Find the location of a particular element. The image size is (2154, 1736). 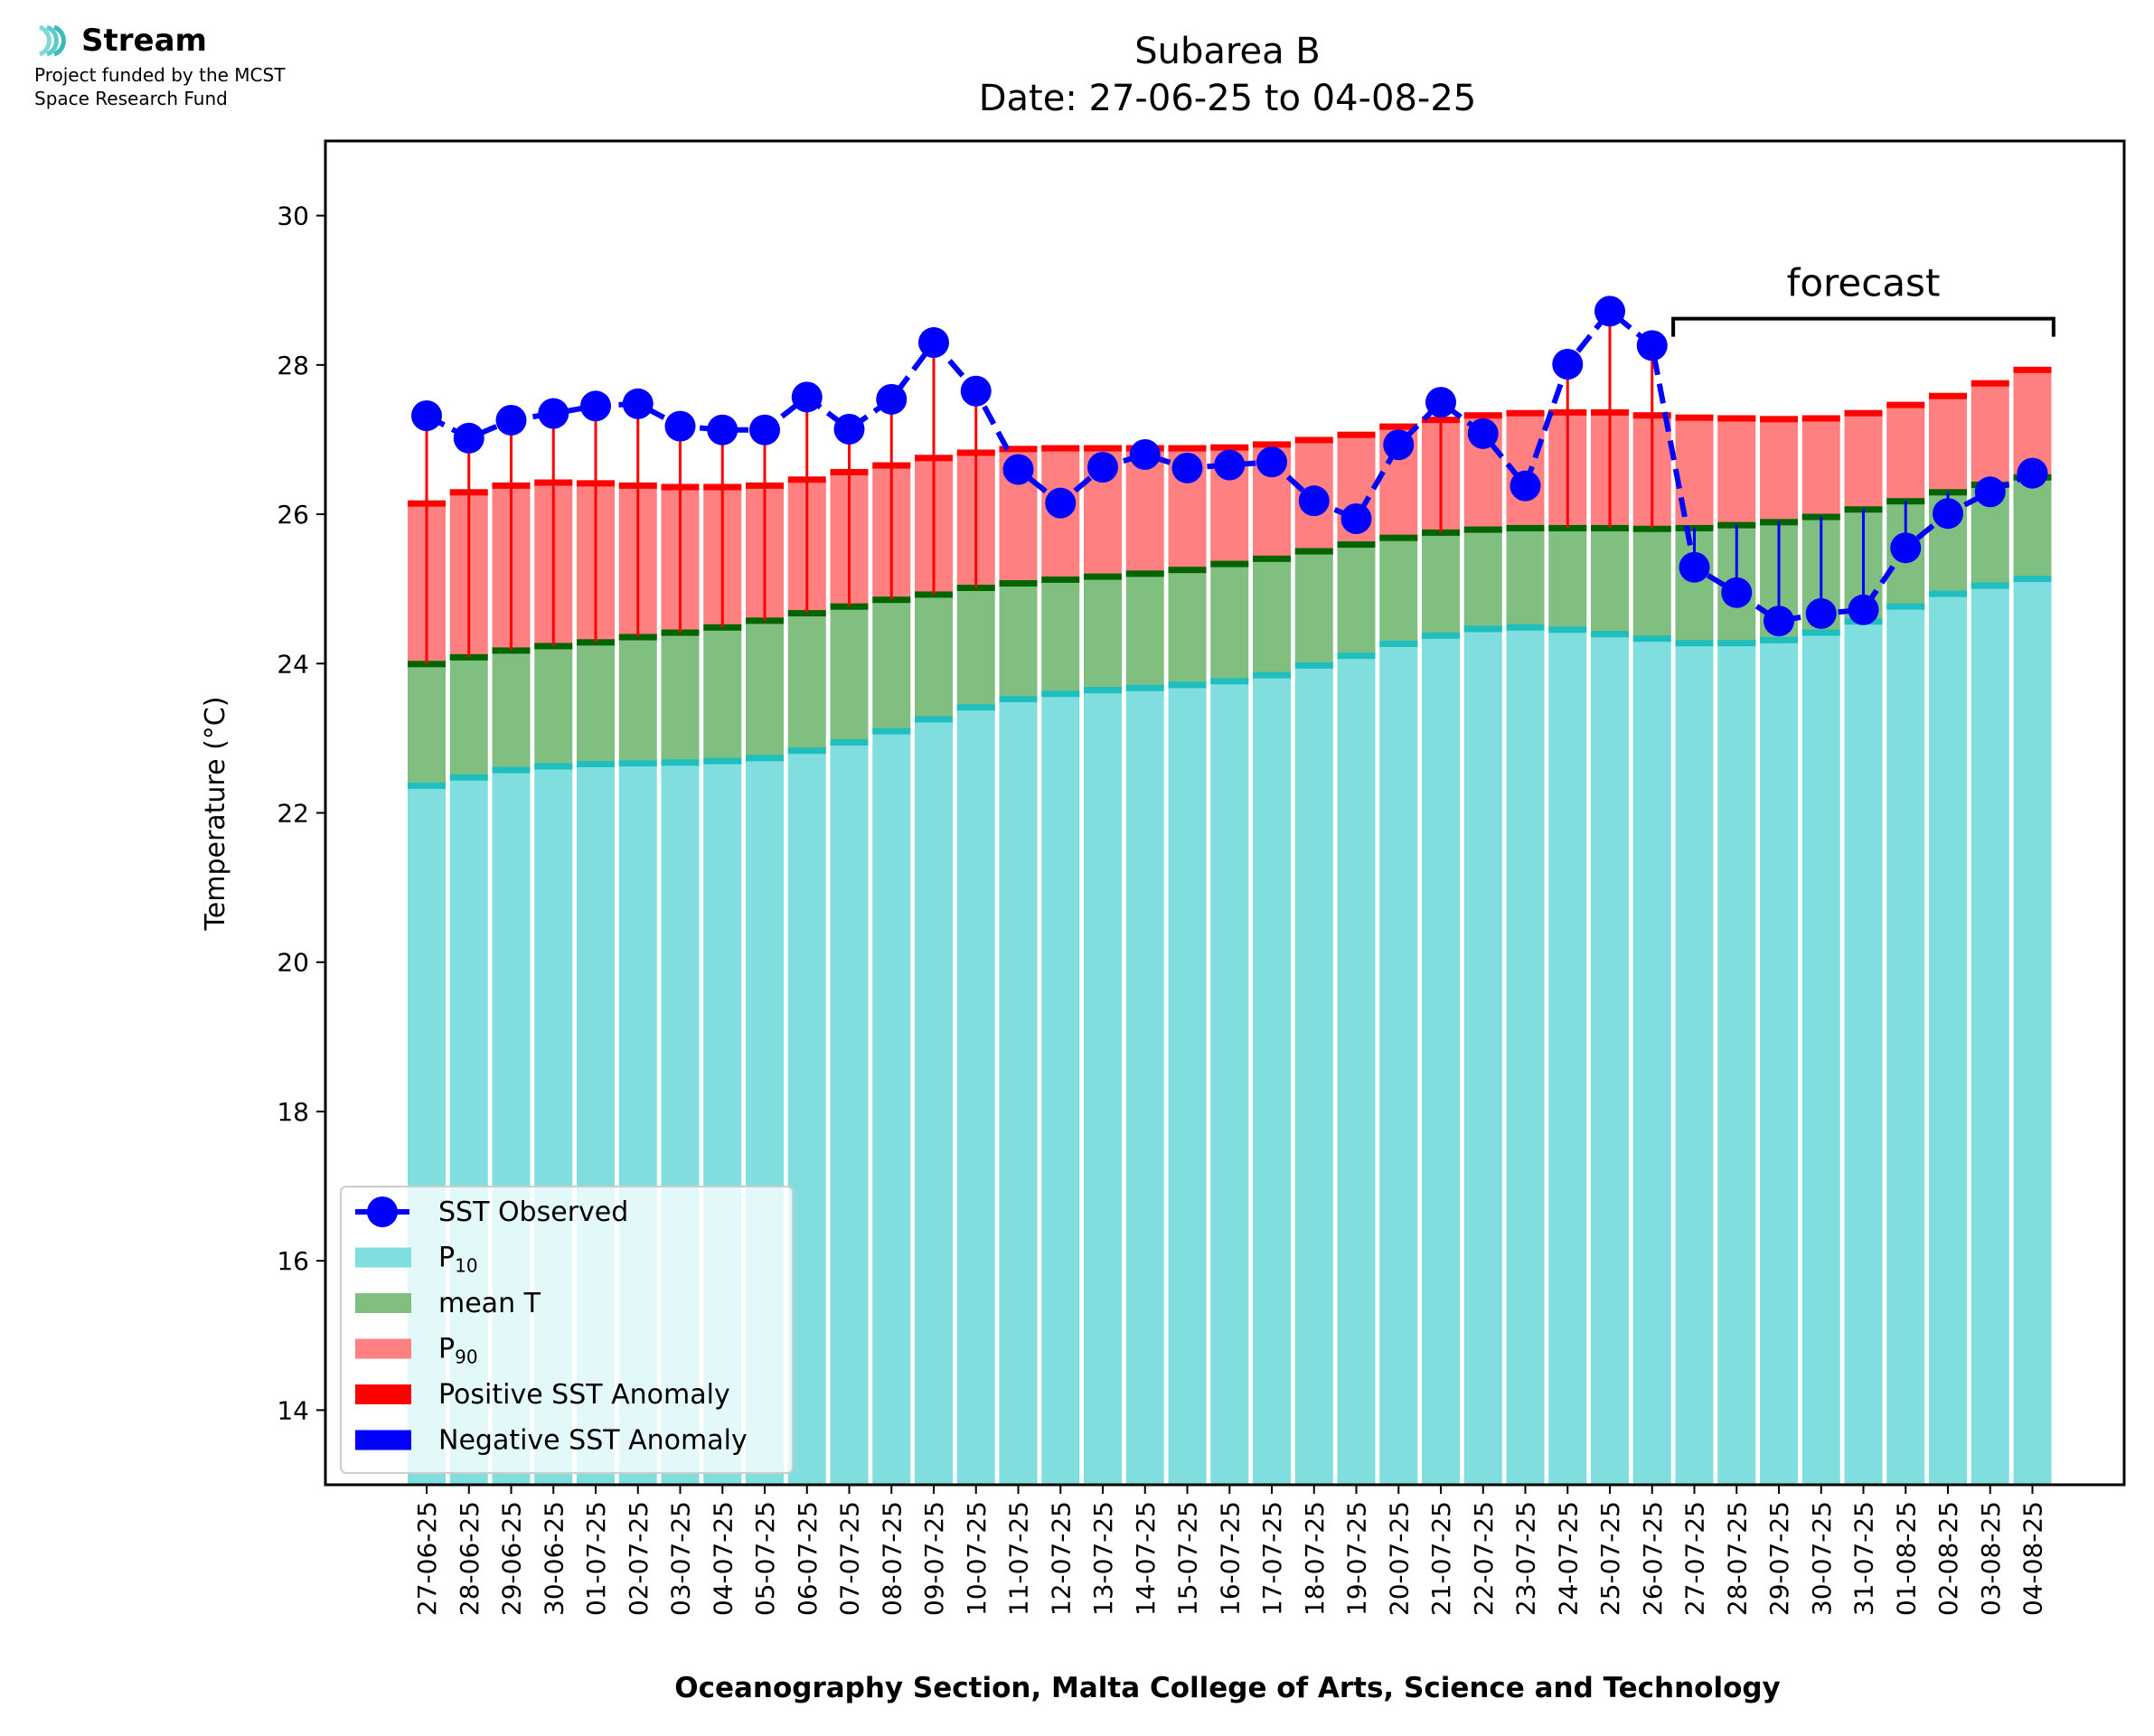

legend-label-text: P is located at coordinates (446, 1349).